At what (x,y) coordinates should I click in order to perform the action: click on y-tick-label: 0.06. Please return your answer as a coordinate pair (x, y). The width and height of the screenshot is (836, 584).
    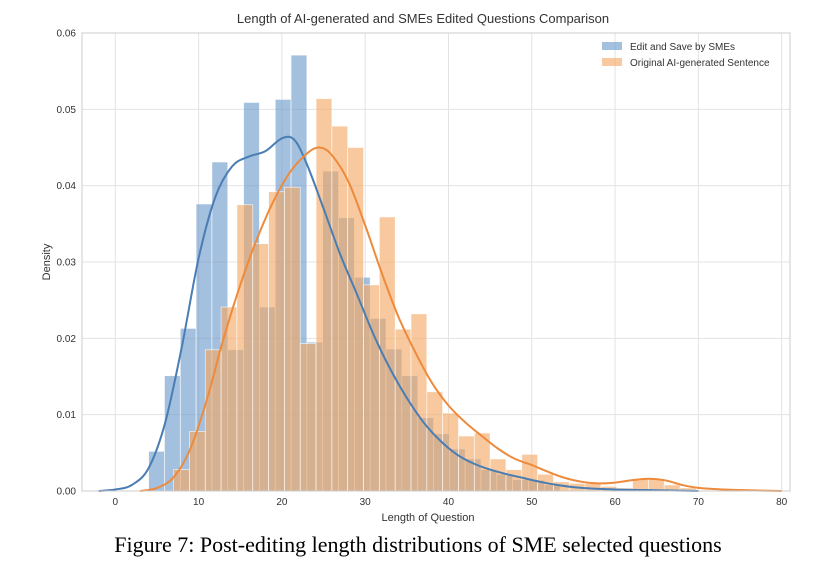
    Looking at the image, I should click on (67, 34).